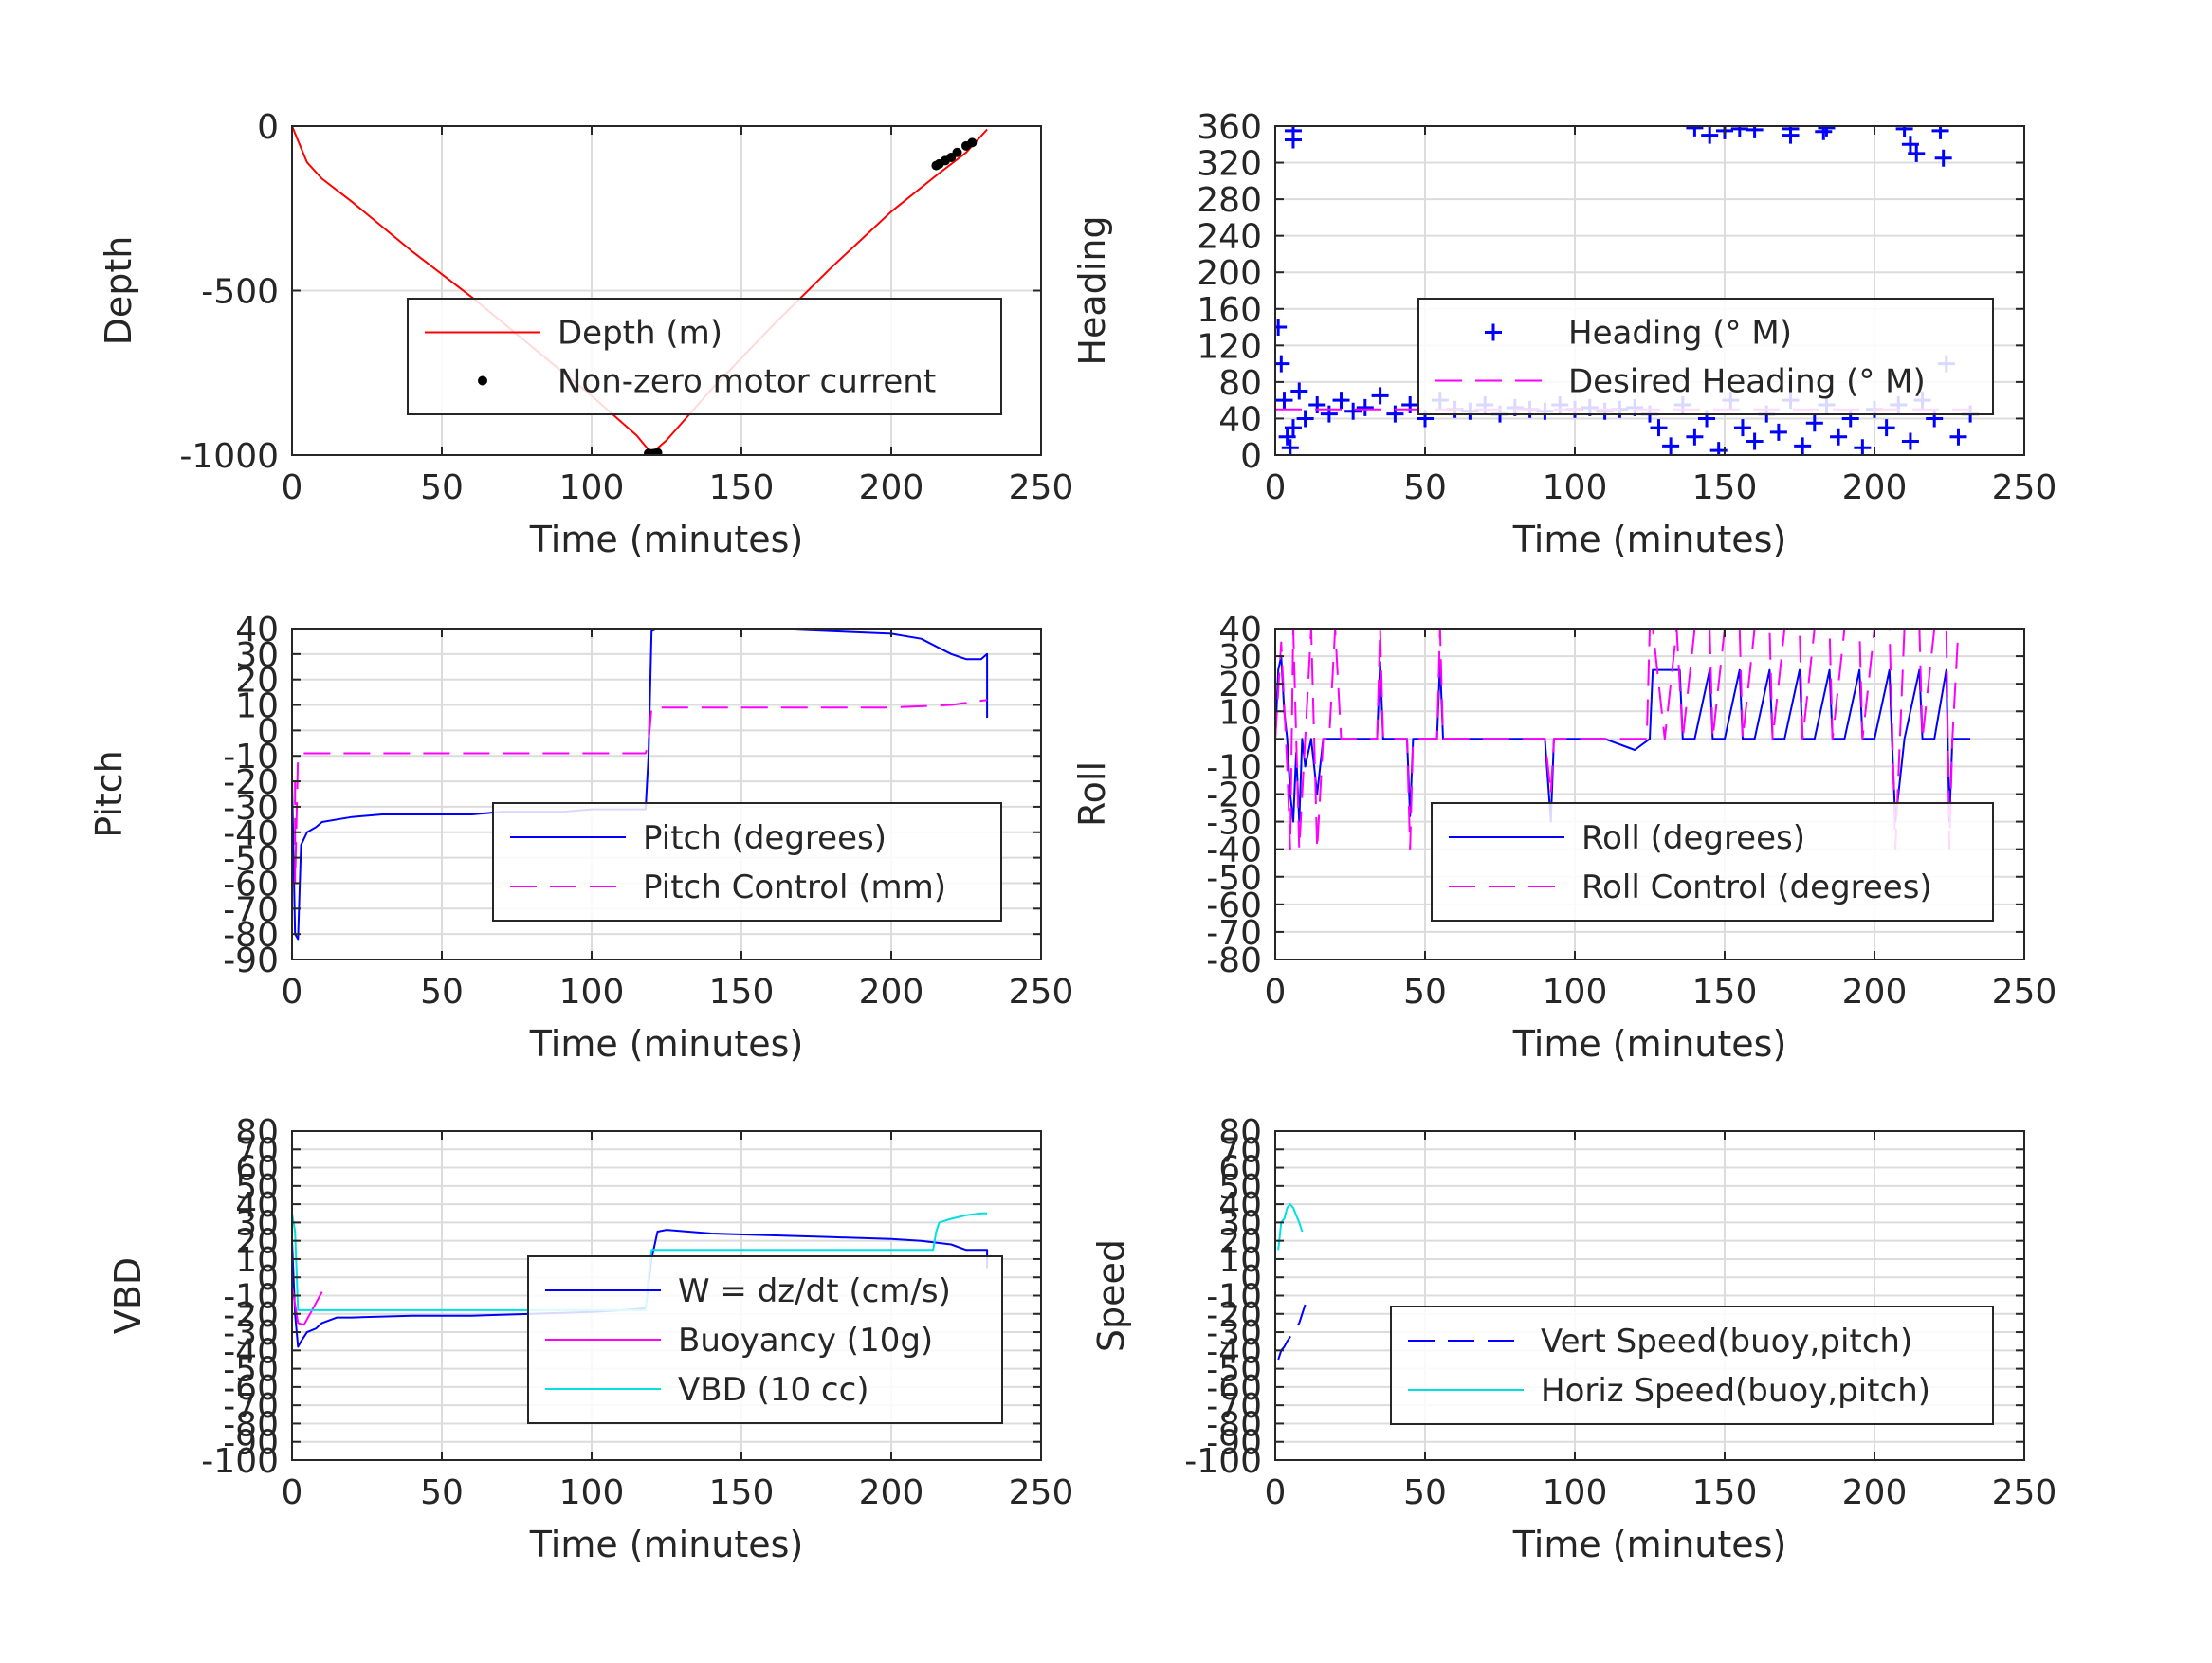 Image resolution: width=2212 pixels, height=1663 pixels. What do you see at coordinates (240, 292) in the screenshot?
I see `y-tick-label: -500` at bounding box center [240, 292].